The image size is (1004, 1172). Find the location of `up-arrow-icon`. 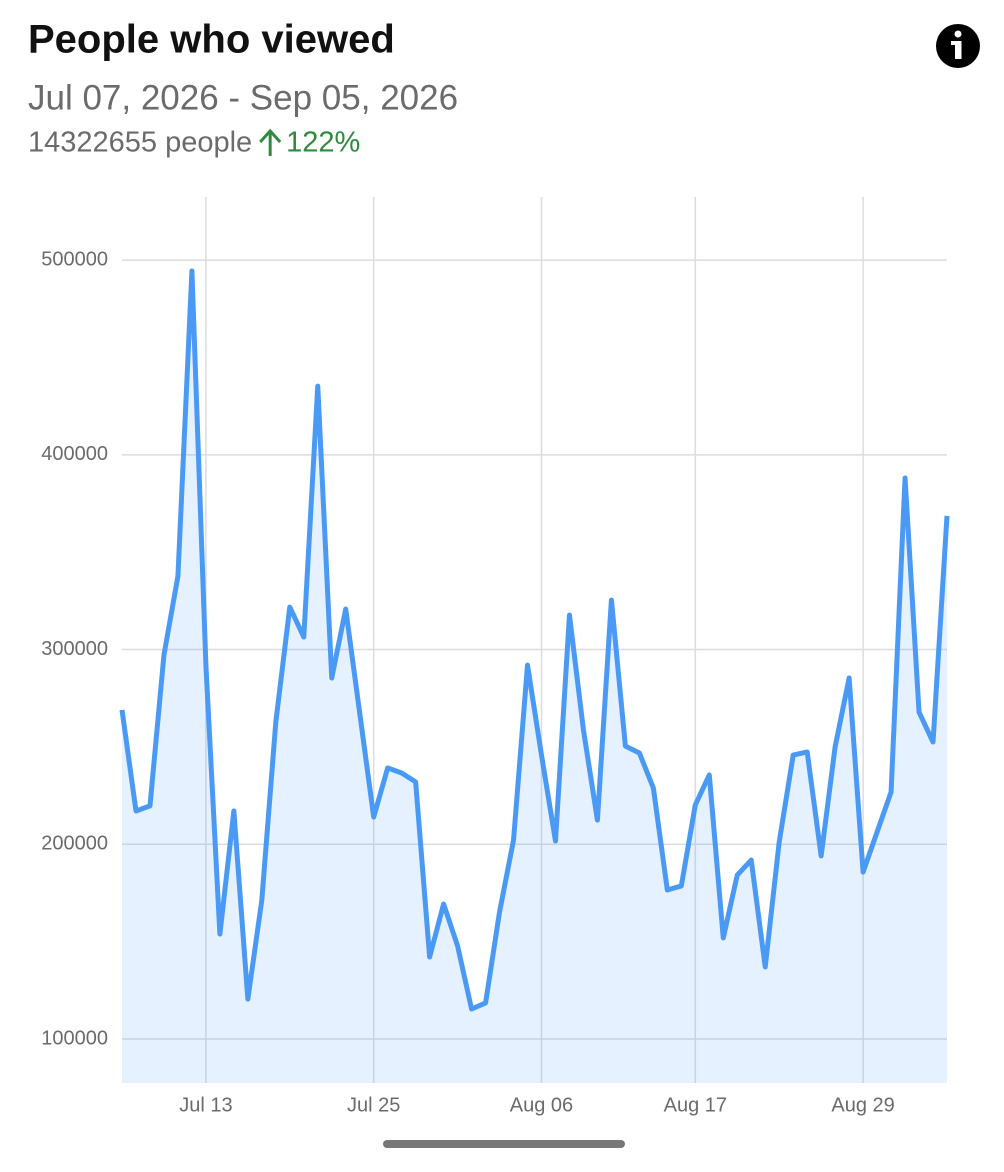

up-arrow-icon is located at coordinates (270, 142).